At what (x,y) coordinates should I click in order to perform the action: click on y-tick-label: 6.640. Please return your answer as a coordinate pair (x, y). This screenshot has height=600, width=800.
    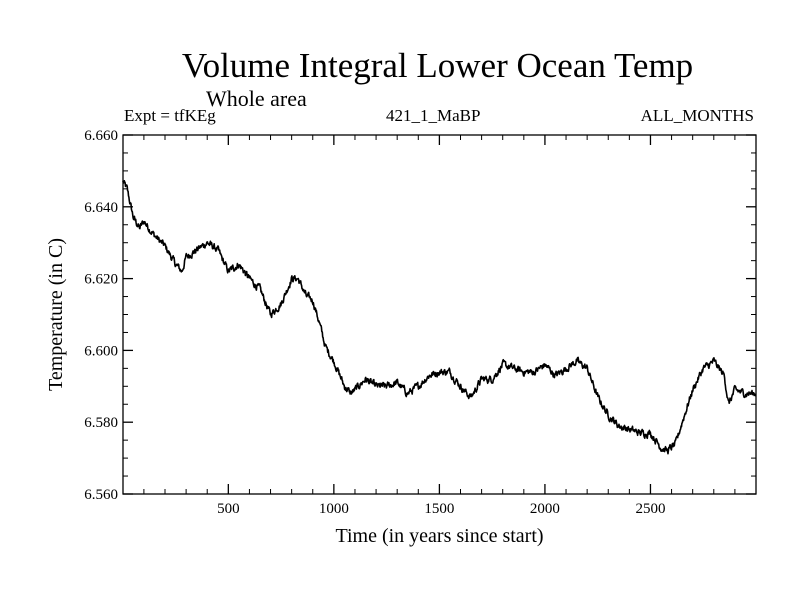
    Looking at the image, I should click on (101, 208).